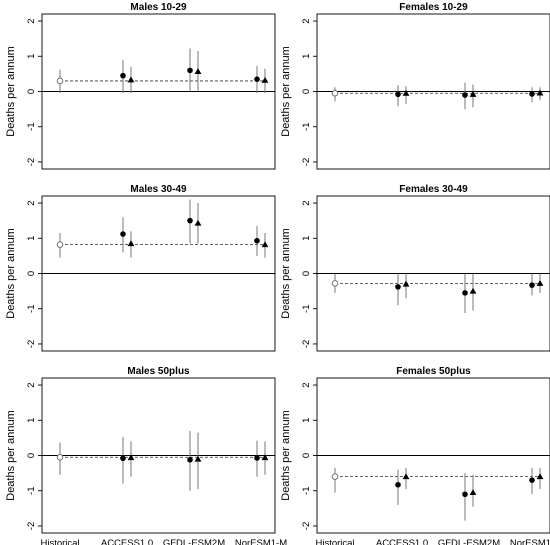 Image resolution: width=550 pixels, height=545 pixels. I want to click on panel-title: Females 30-49, so click(433, 189).